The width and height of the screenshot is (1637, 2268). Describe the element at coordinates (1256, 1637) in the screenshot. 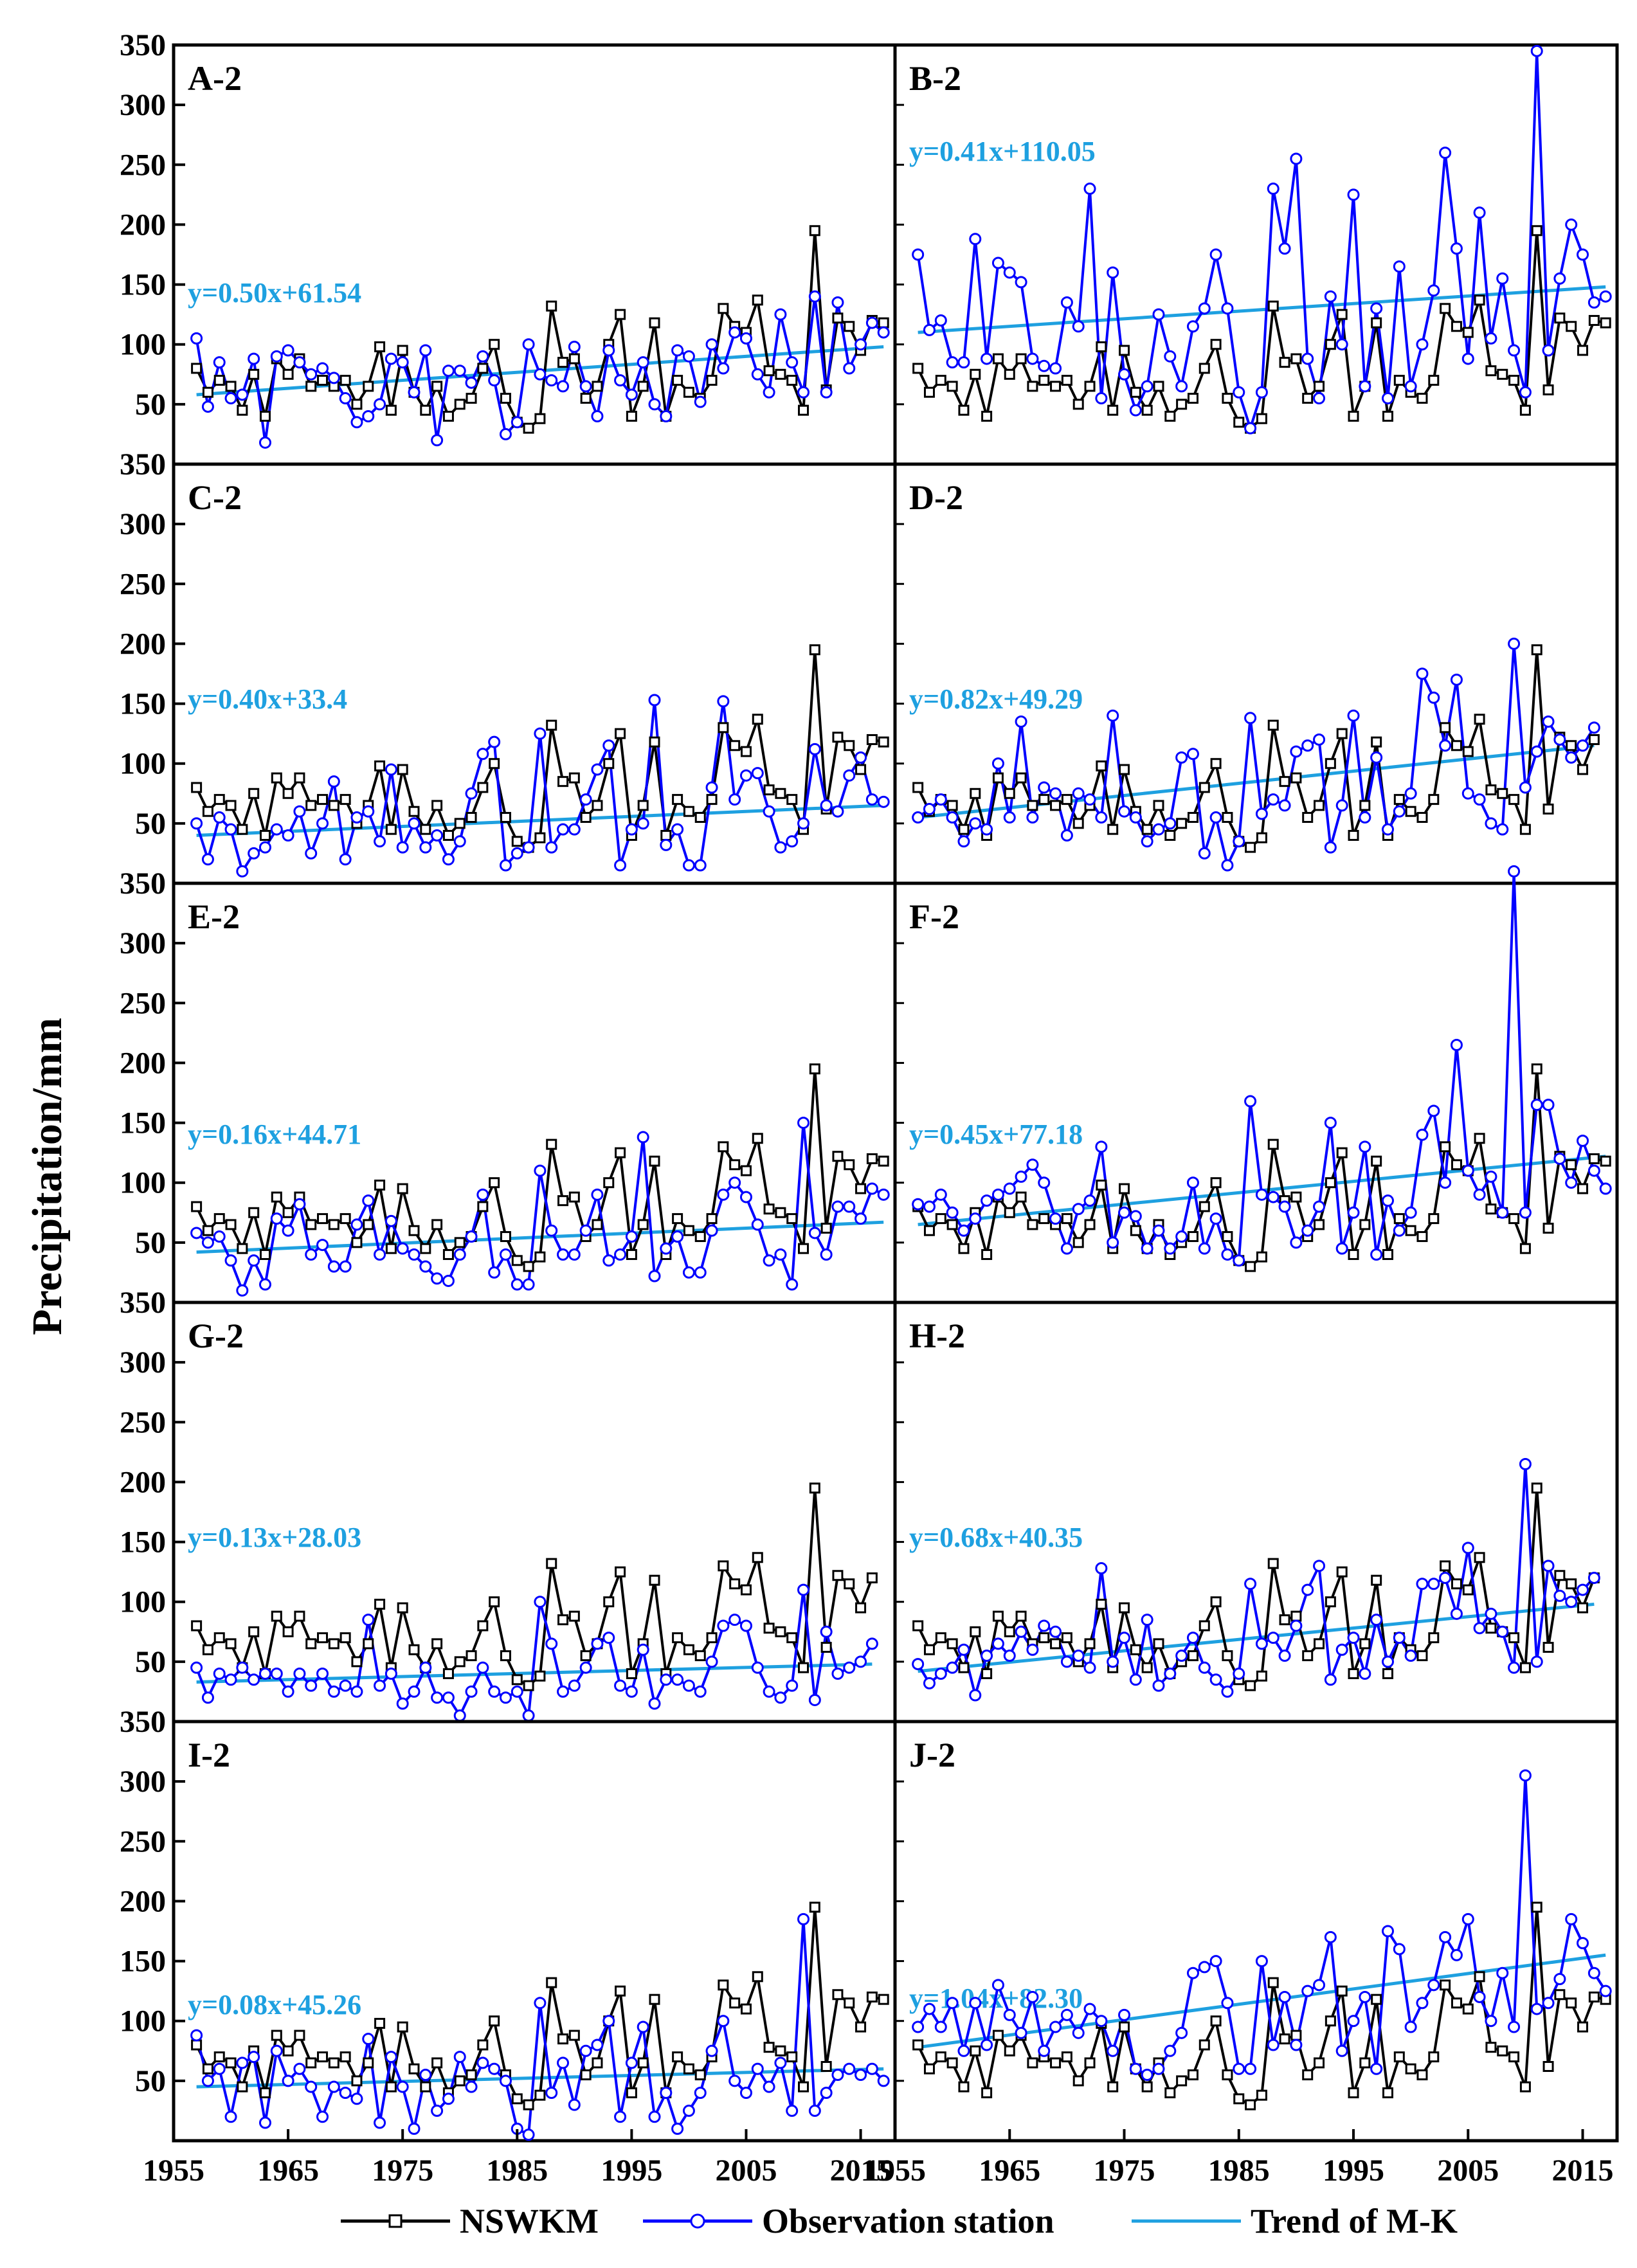

I see `trend-line` at that location.